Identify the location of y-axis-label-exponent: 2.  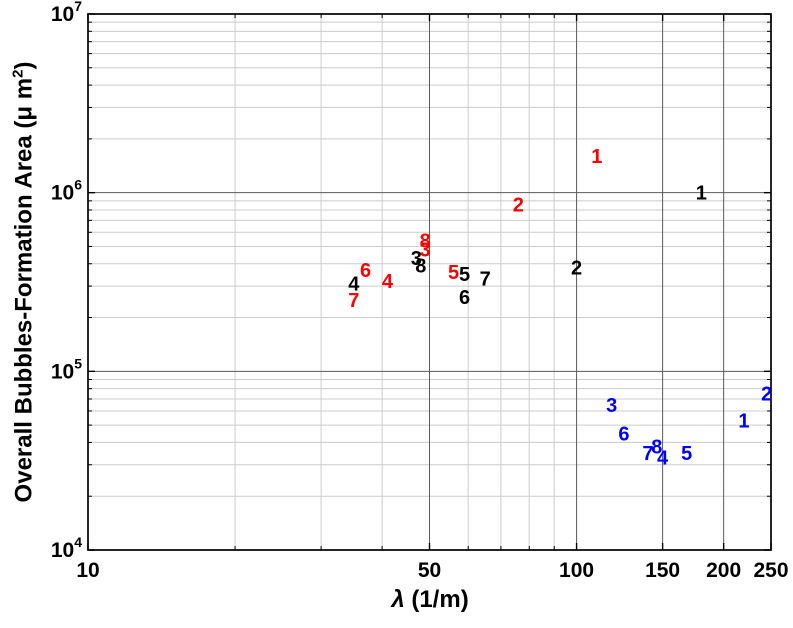
(18, 73).